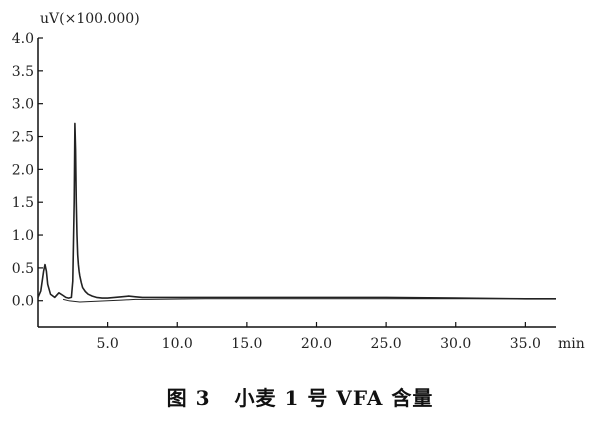  Describe the element at coordinates (23, 138) in the screenshot. I see `y-tick-label: 2.5` at that location.